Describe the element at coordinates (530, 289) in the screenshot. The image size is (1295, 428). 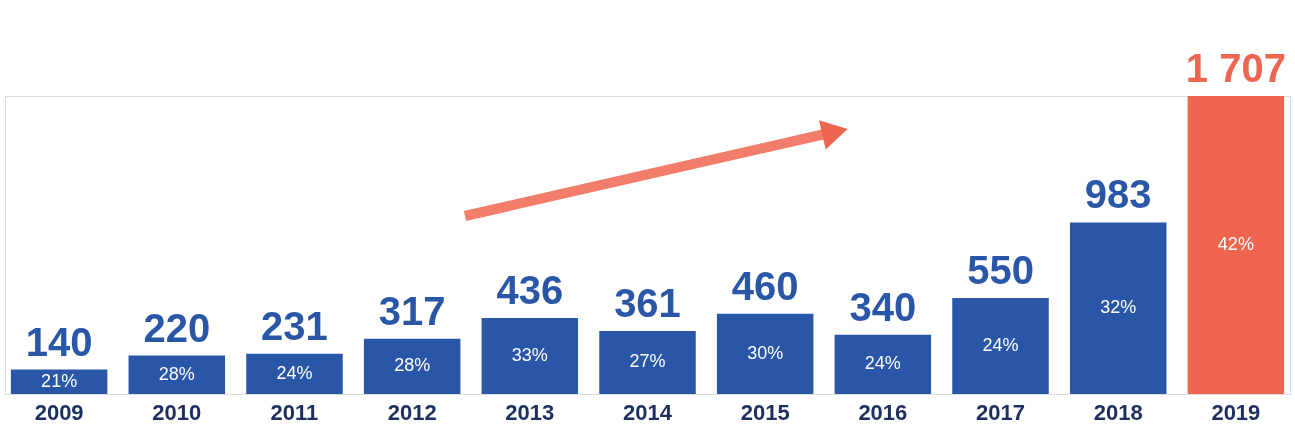
I see `data-label: 436` at that location.